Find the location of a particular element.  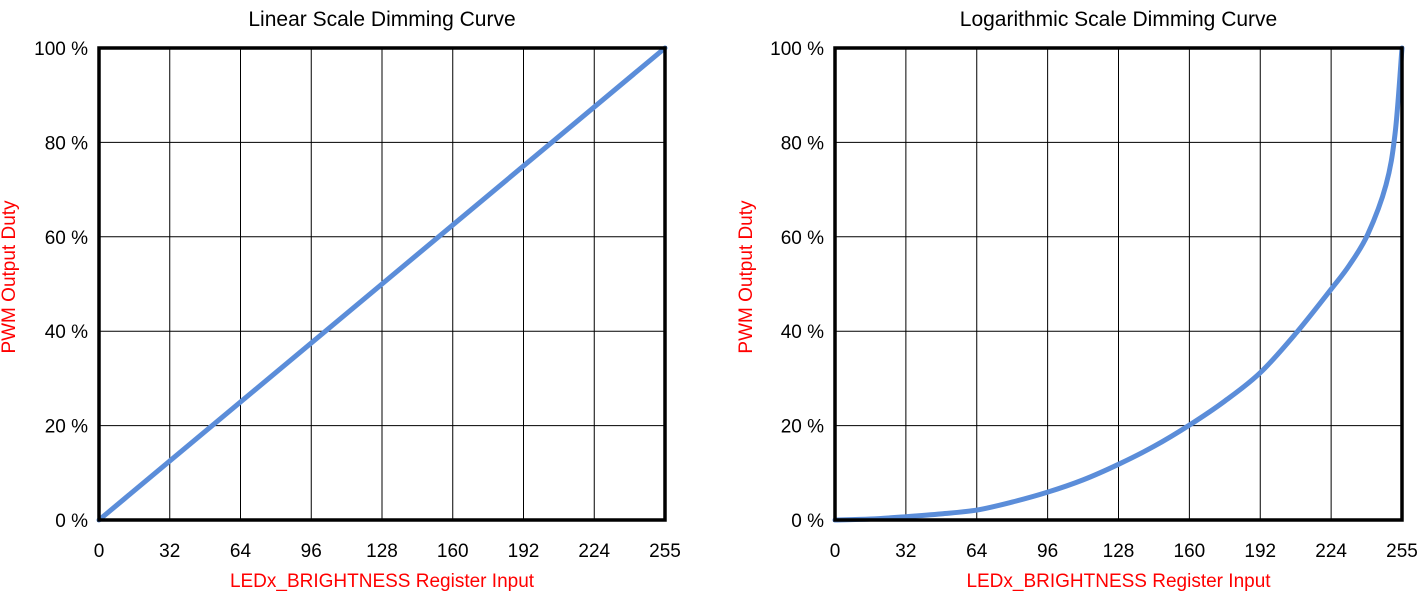

chart-title: Logarithmic Scale Dimming Curve is located at coordinates (1118, 19).